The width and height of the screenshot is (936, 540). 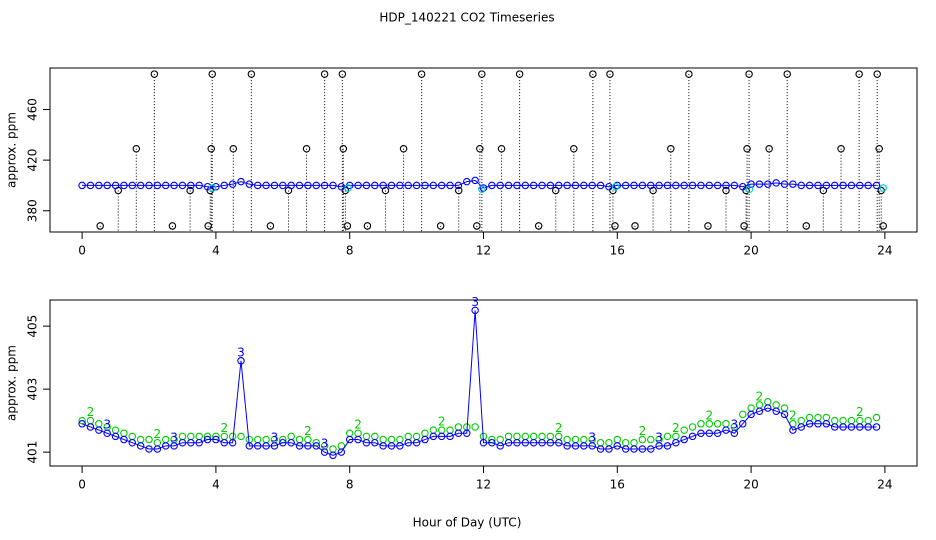 What do you see at coordinates (82, 485) in the screenshot?
I see `x-tick-label: 0` at bounding box center [82, 485].